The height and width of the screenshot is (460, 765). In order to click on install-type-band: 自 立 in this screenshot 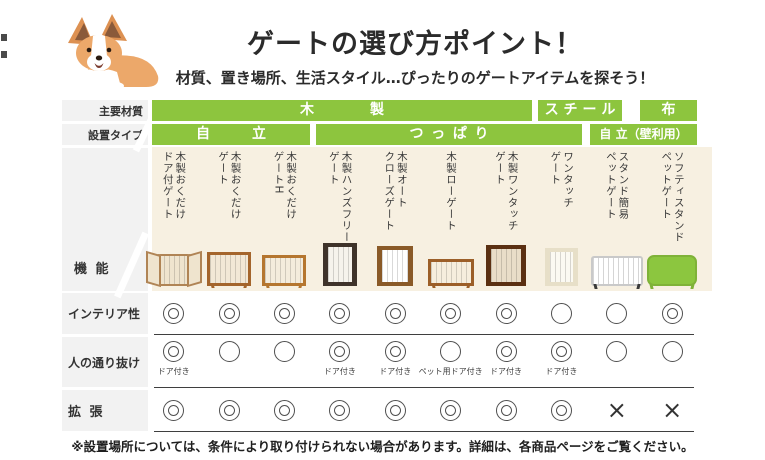, I will do `click(231, 134)`.